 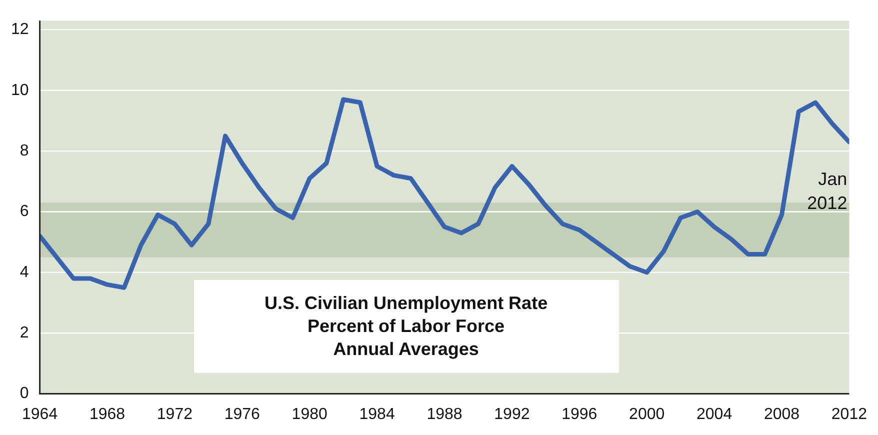 What do you see at coordinates (107, 414) in the screenshot?
I see `x-tick-label: 1968` at bounding box center [107, 414].